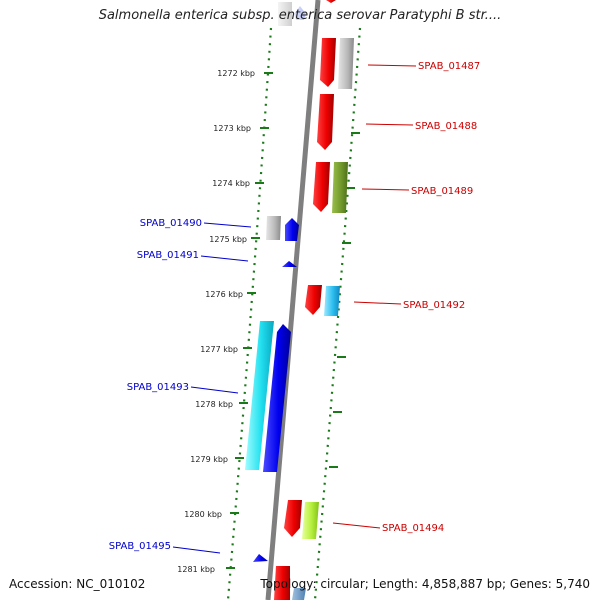  I want to click on gene-label: SPAB_01492, so click(434, 305).